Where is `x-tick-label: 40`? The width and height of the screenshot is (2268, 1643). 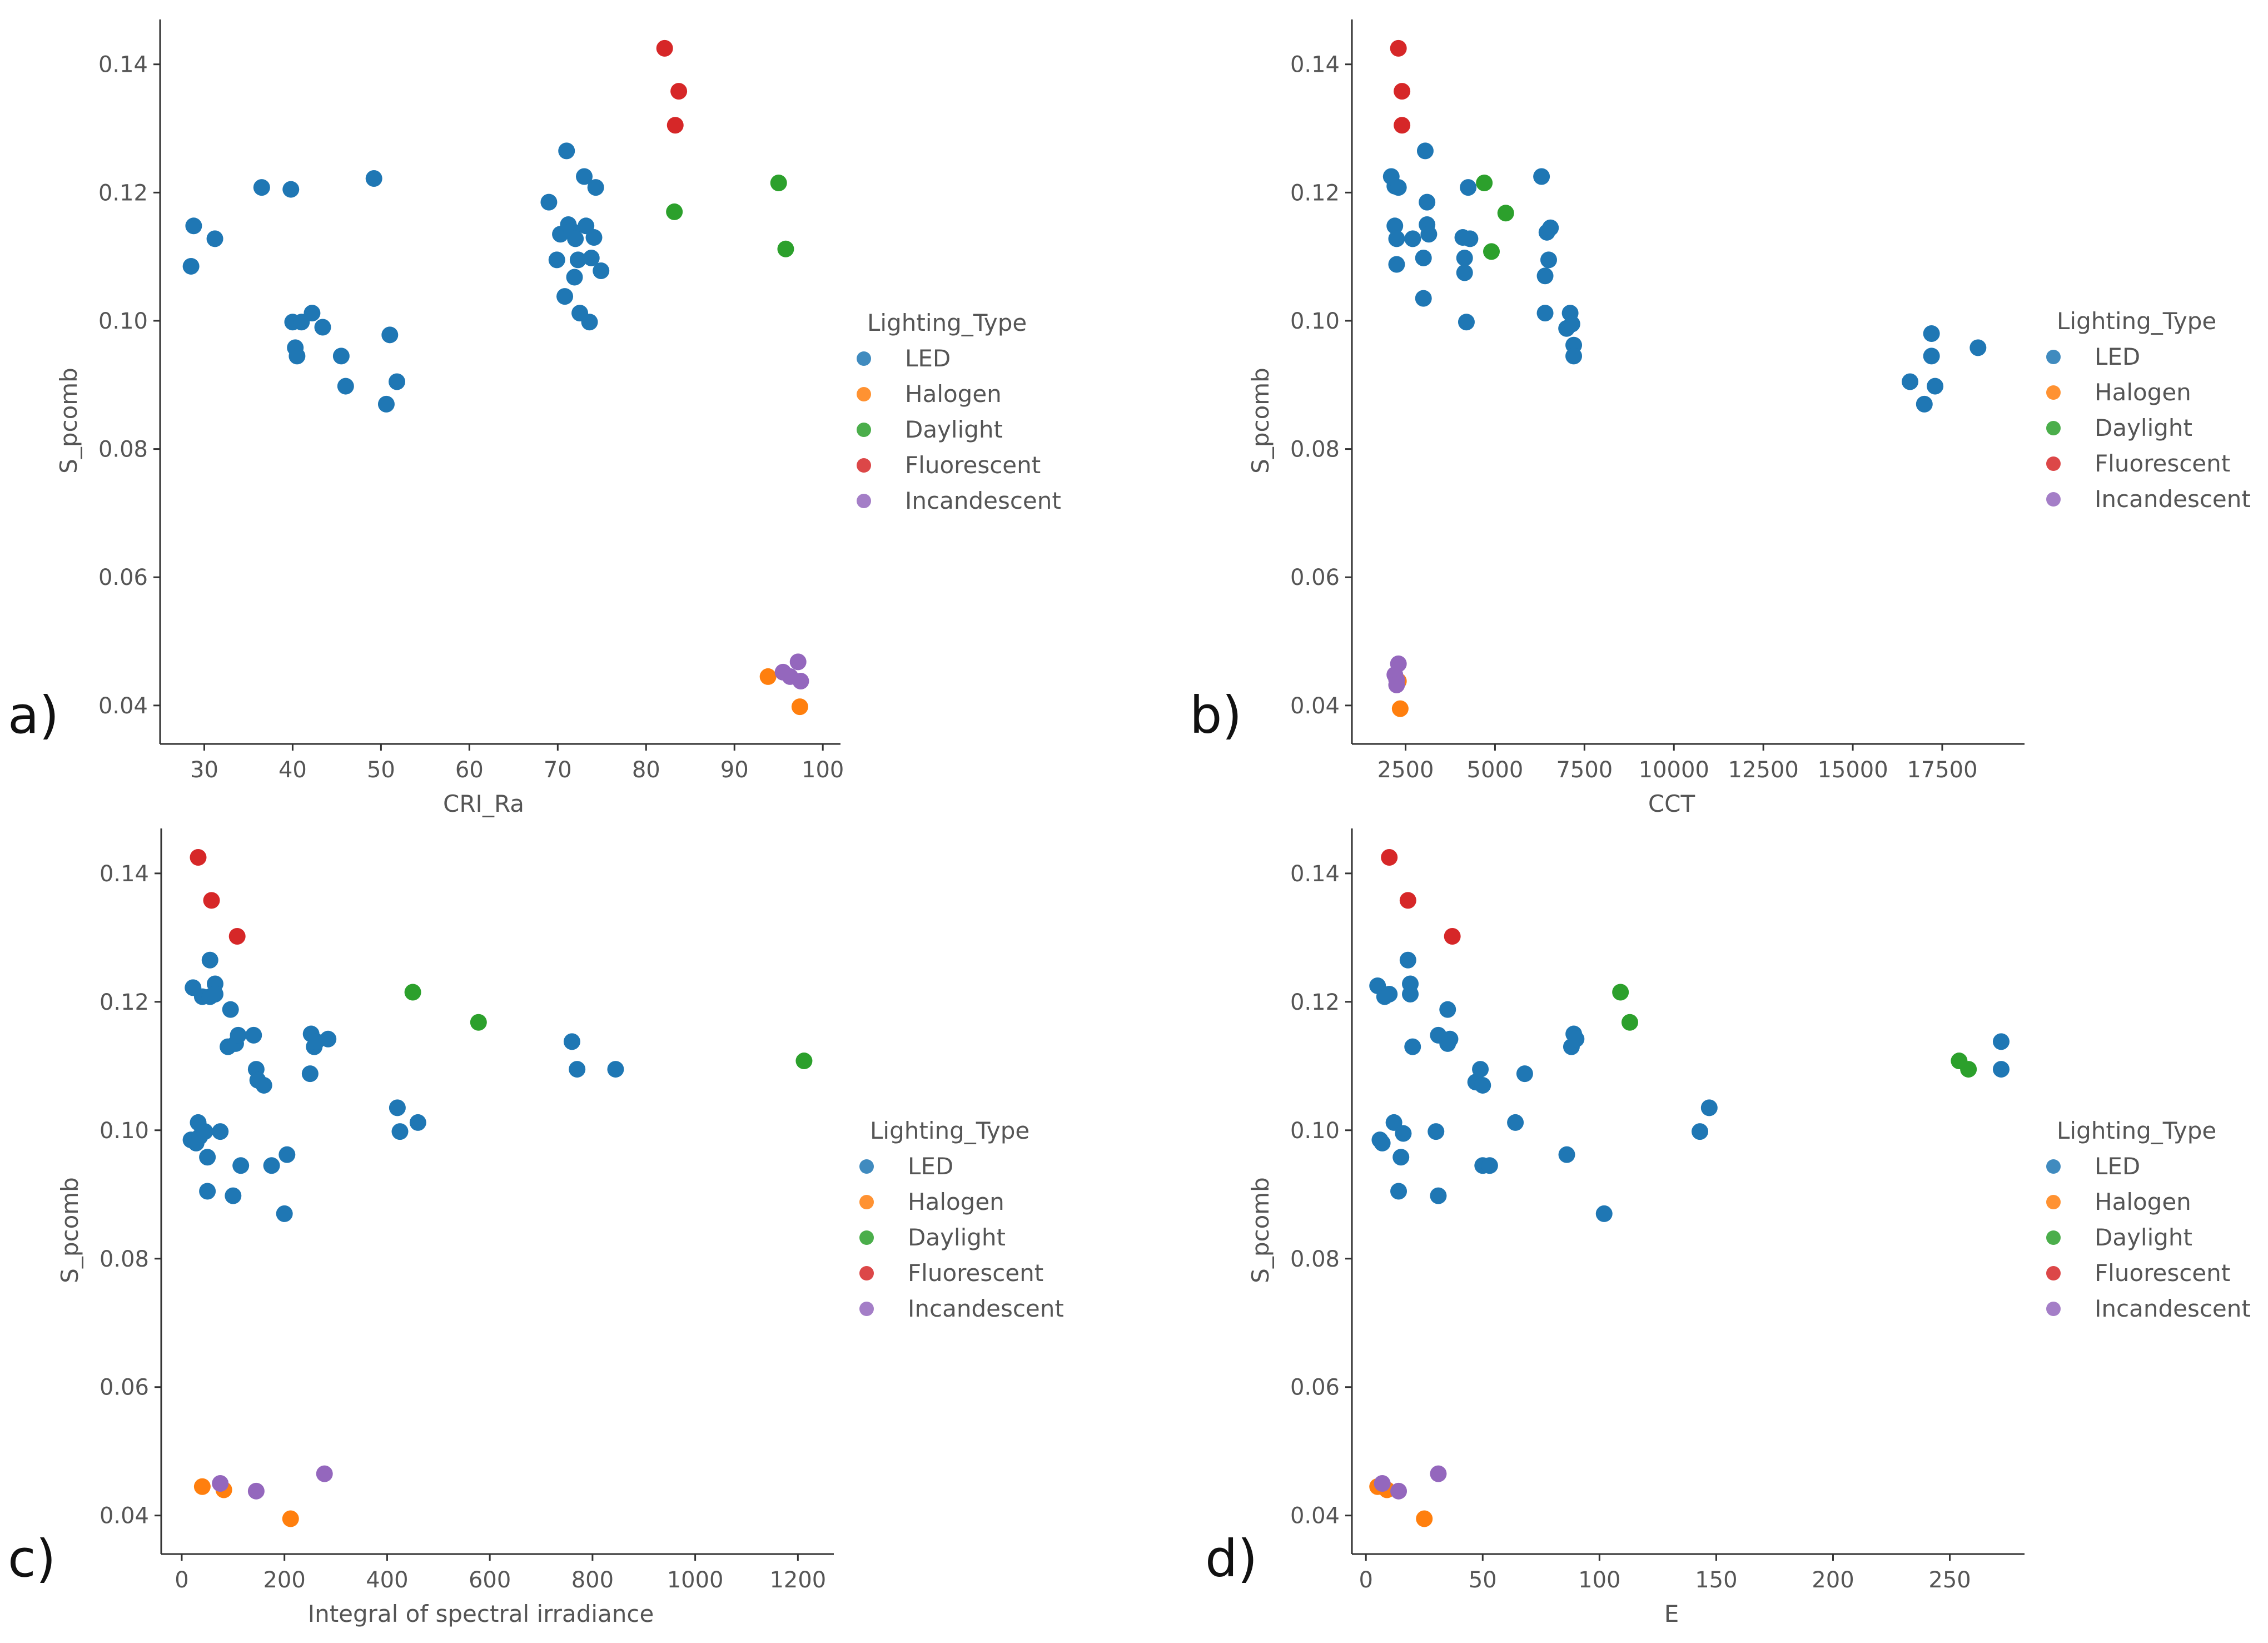
x-tick-label: 40 is located at coordinates (292, 770).